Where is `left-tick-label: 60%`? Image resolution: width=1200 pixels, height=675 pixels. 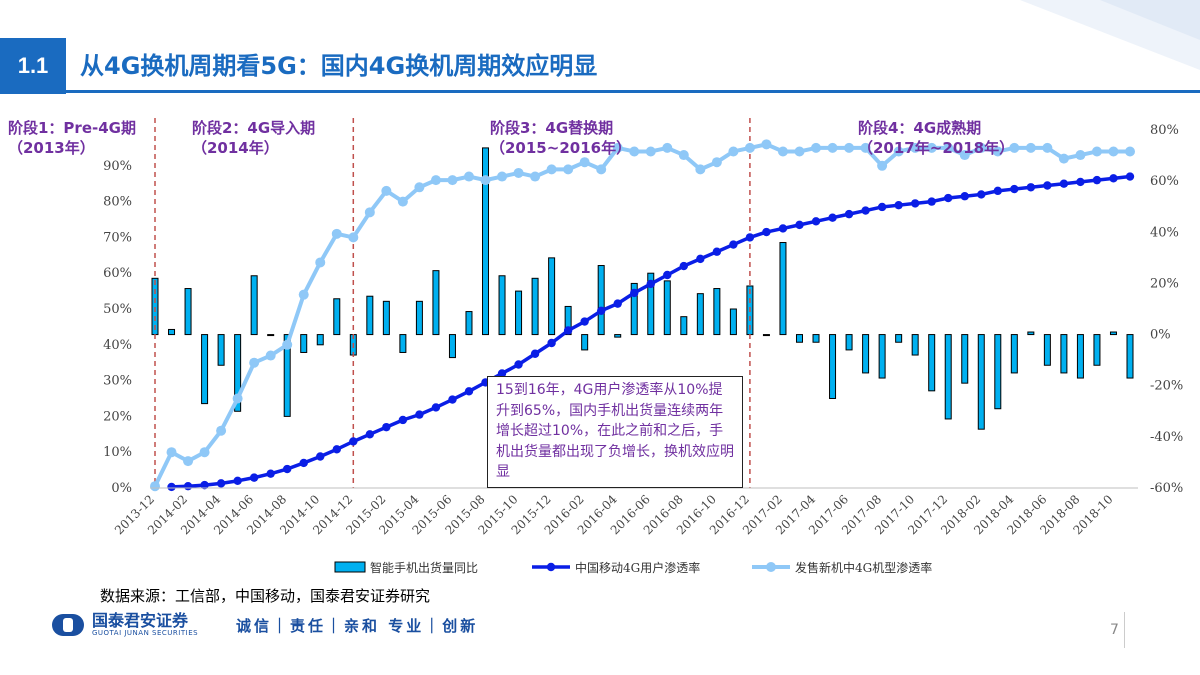
left-tick-label: 60% is located at coordinates (117, 273).